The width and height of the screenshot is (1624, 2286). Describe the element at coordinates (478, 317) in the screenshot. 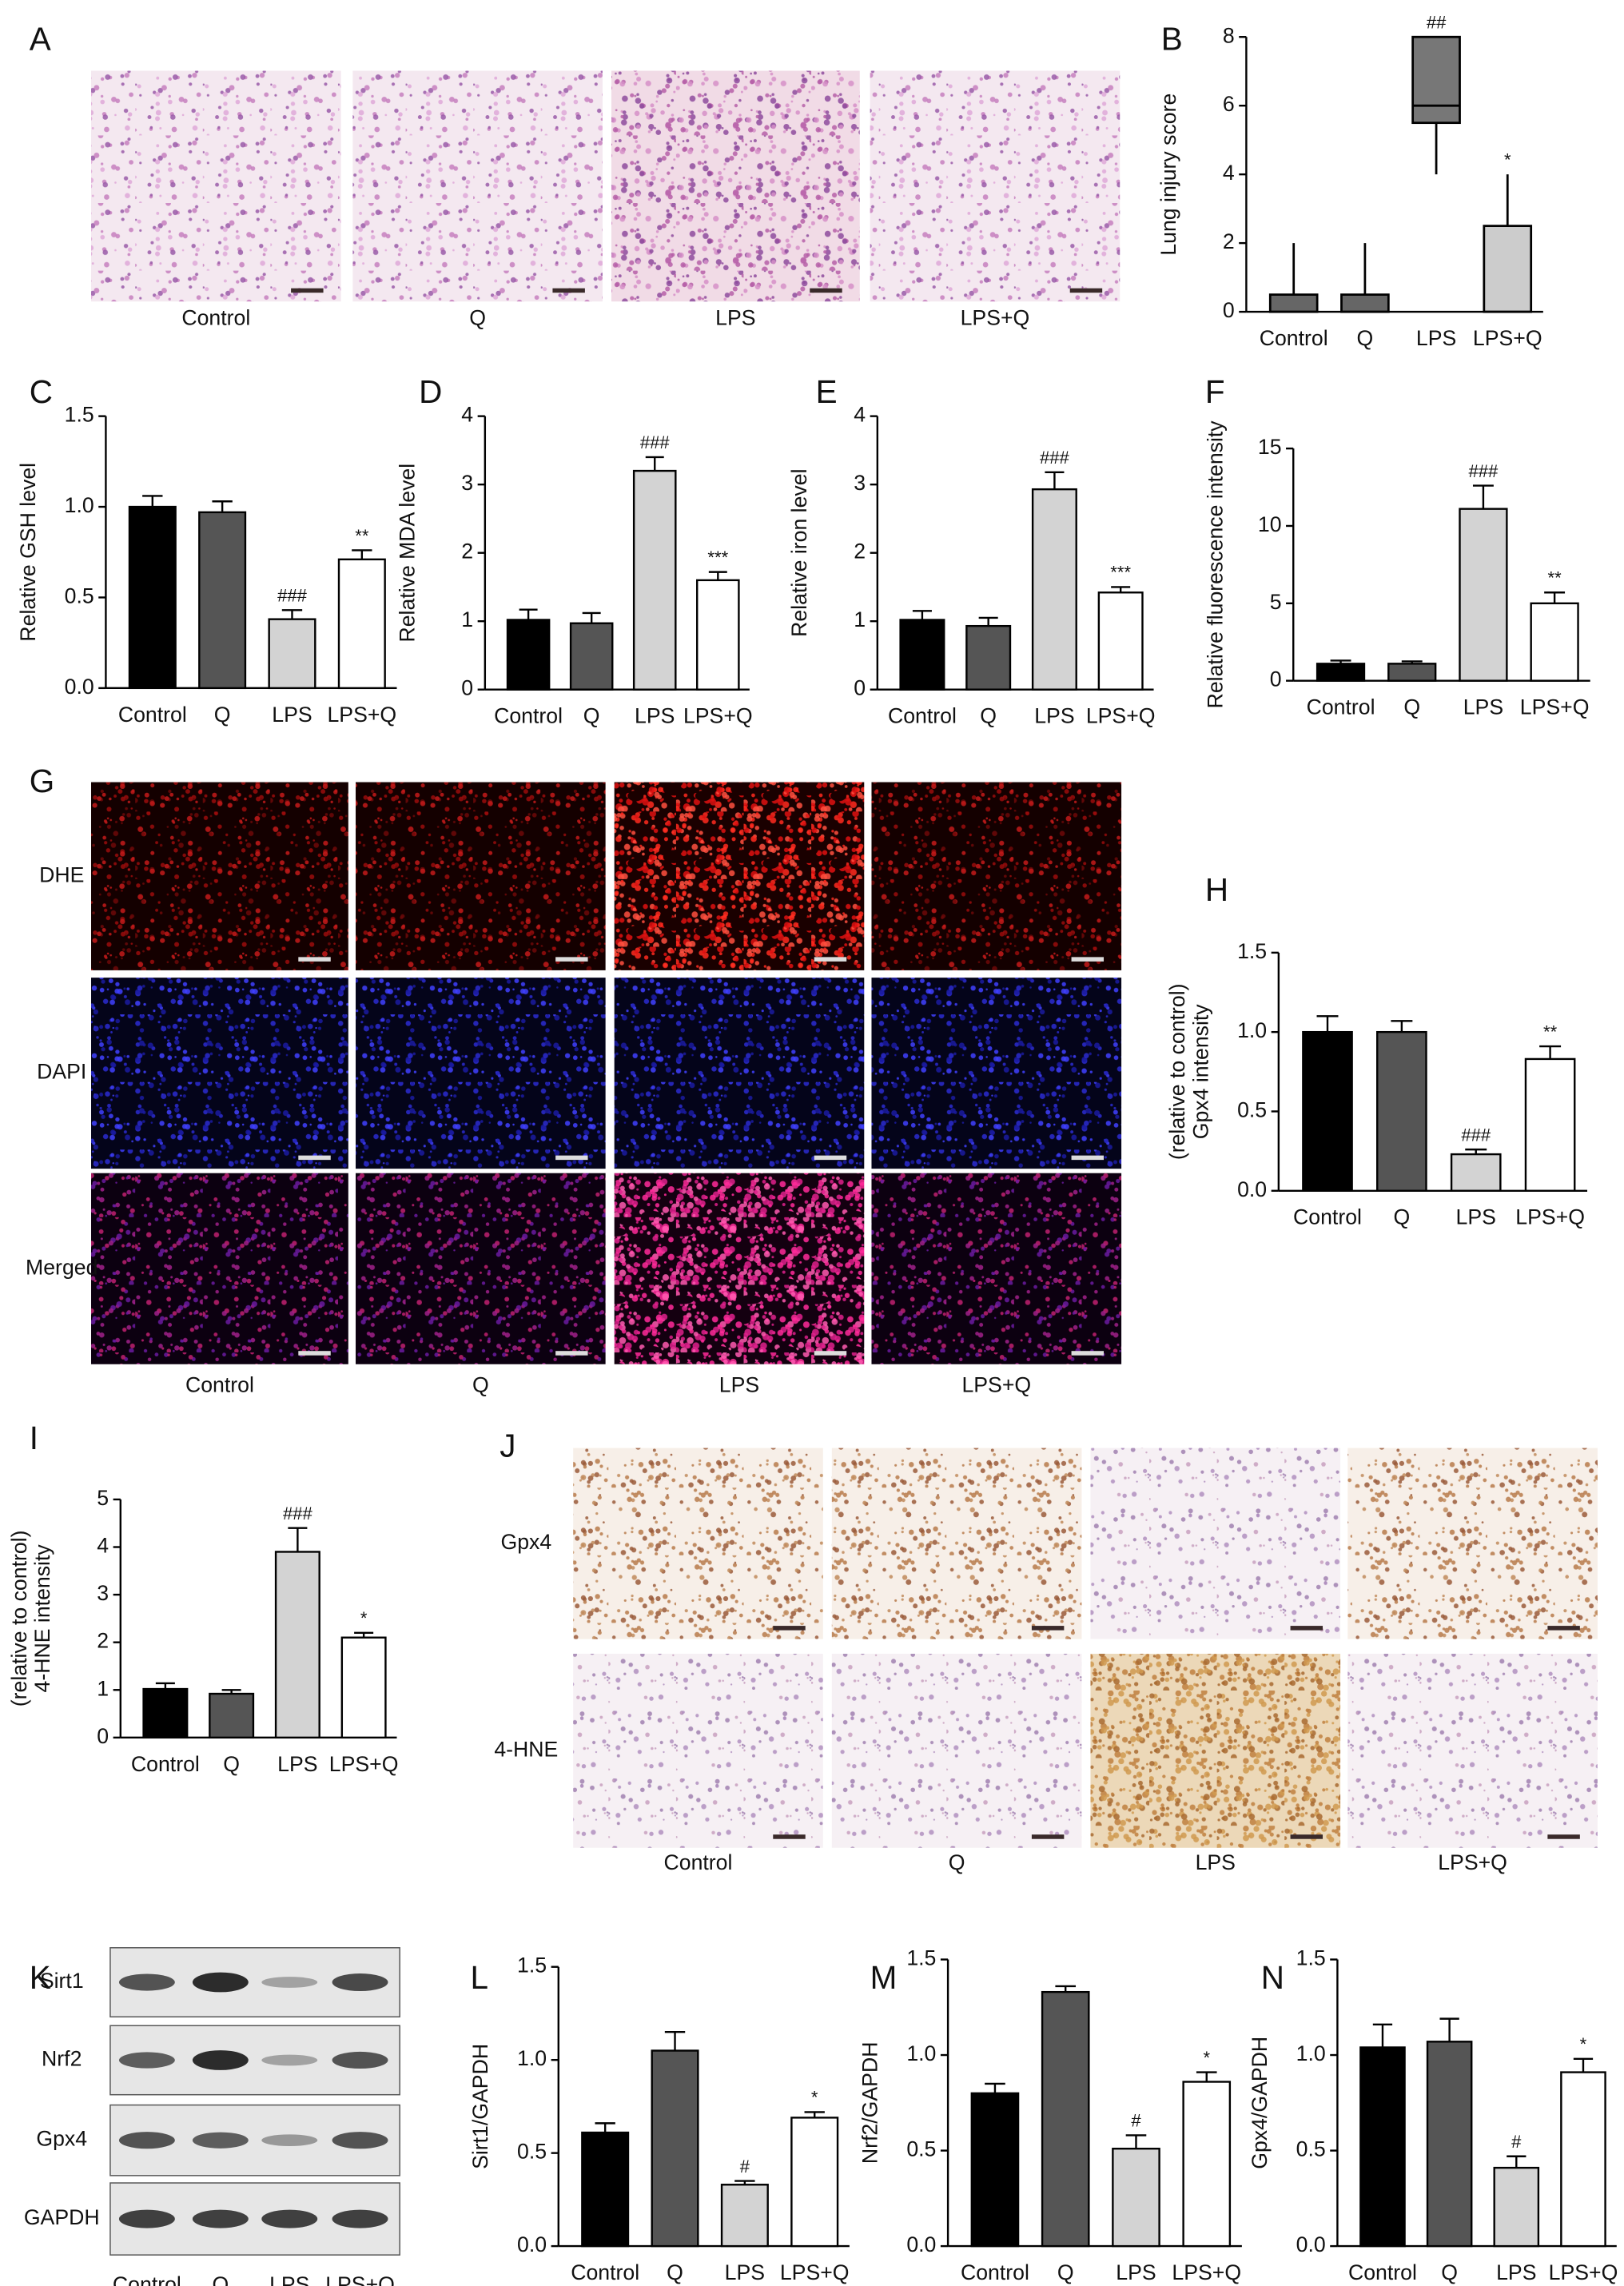

I see `column-label: Q` at that location.